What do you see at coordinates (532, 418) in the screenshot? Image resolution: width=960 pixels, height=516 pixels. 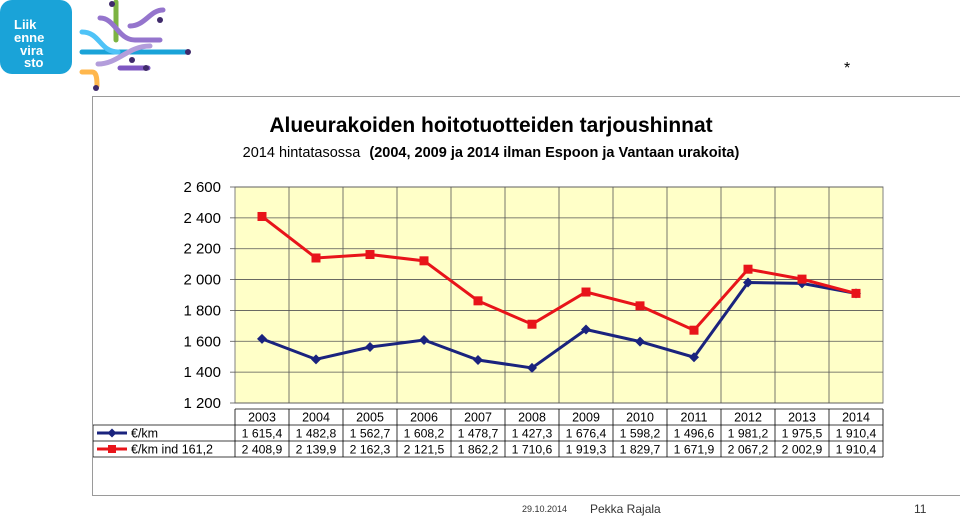 I see `category-label: 2008` at bounding box center [532, 418].